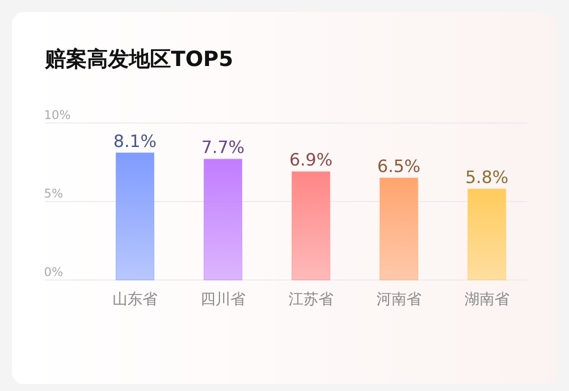  What do you see at coordinates (311, 299) in the screenshot?
I see `x-tick-label: 江苏省` at bounding box center [311, 299].